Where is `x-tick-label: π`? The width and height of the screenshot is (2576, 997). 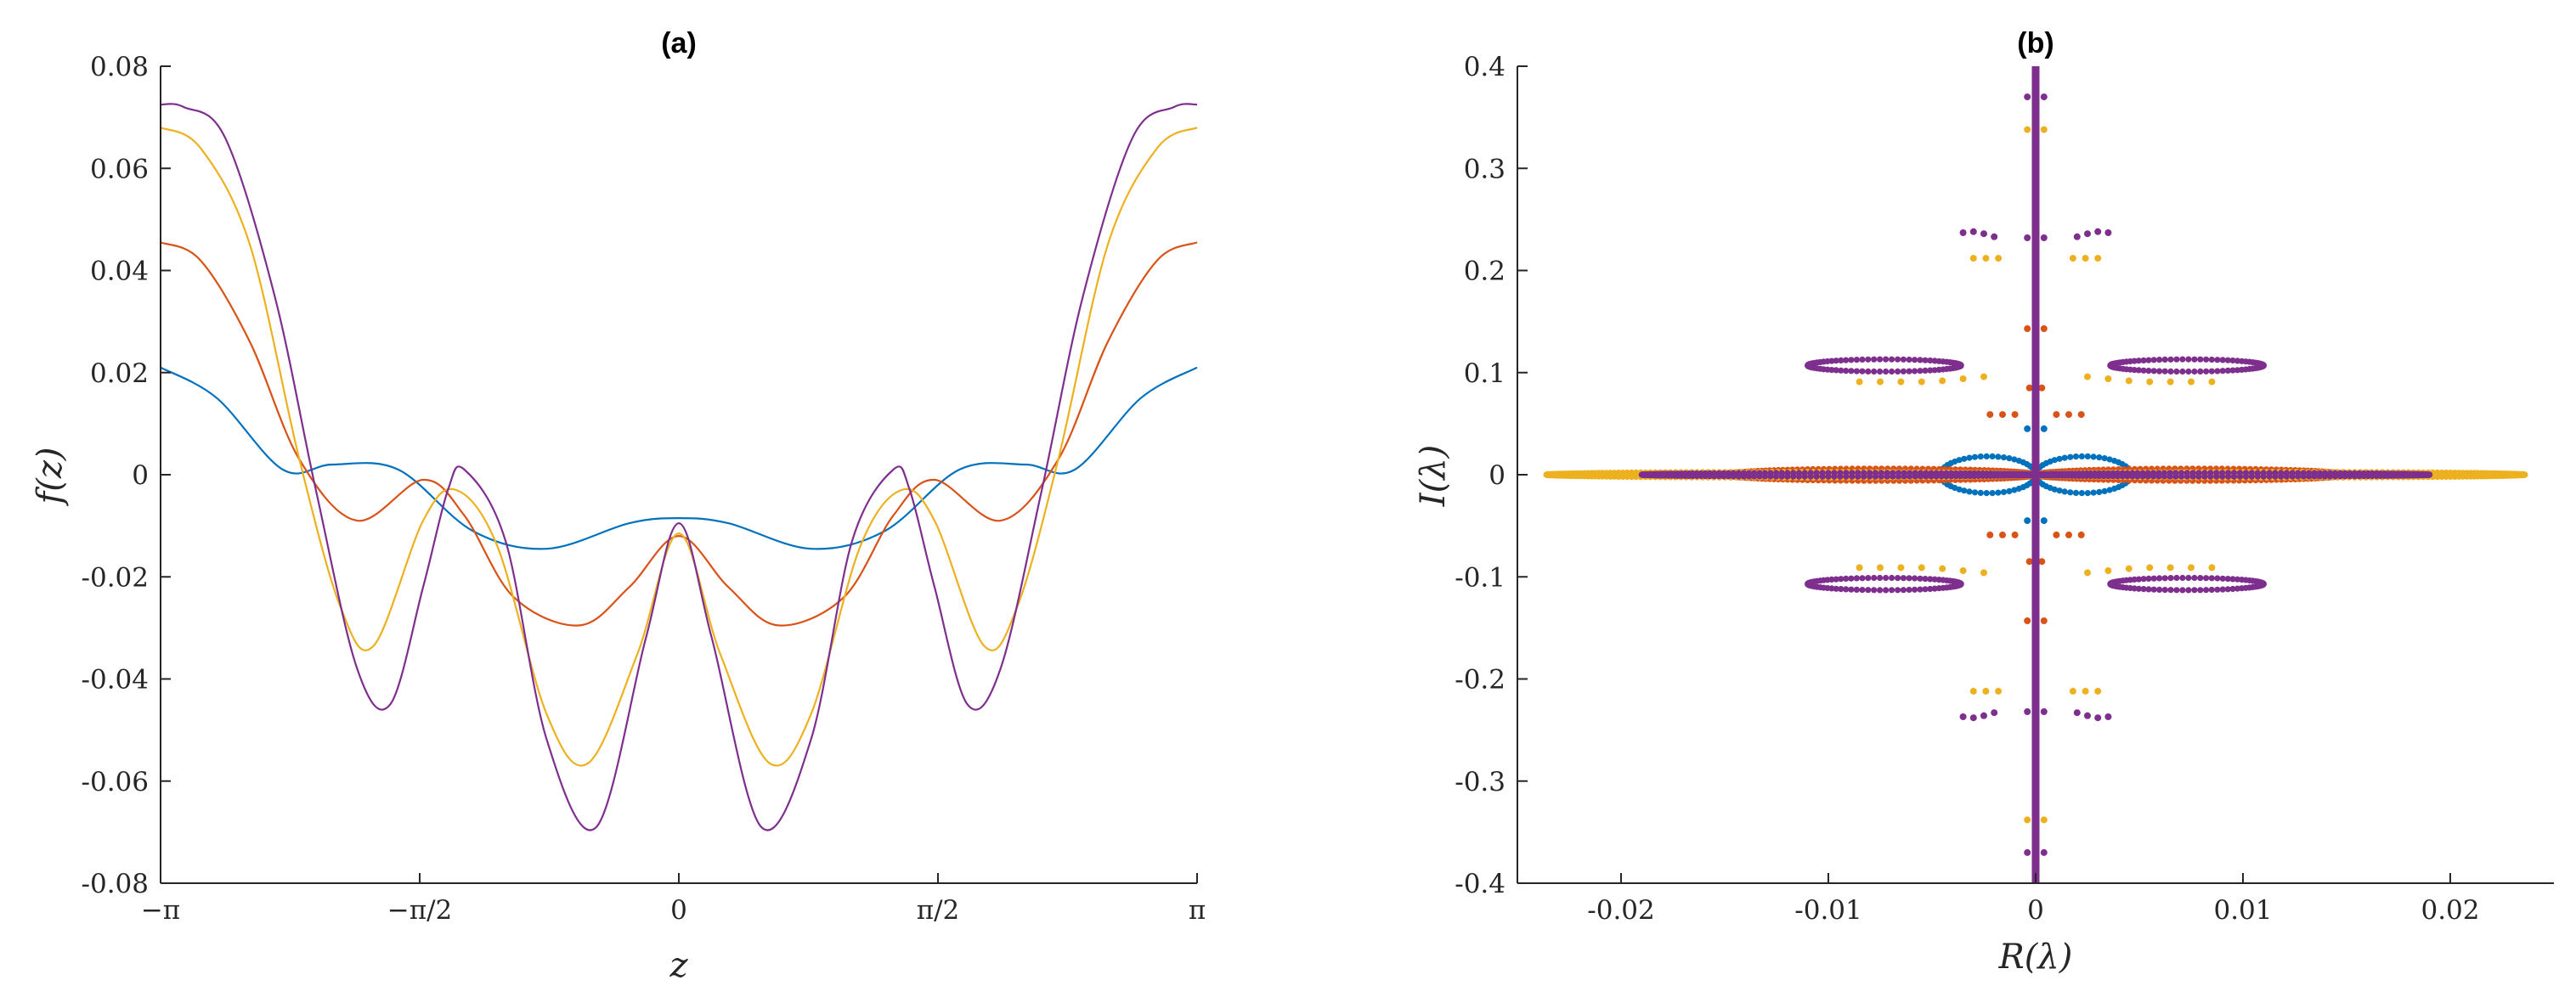 x-tick-label: π is located at coordinates (1197, 911).